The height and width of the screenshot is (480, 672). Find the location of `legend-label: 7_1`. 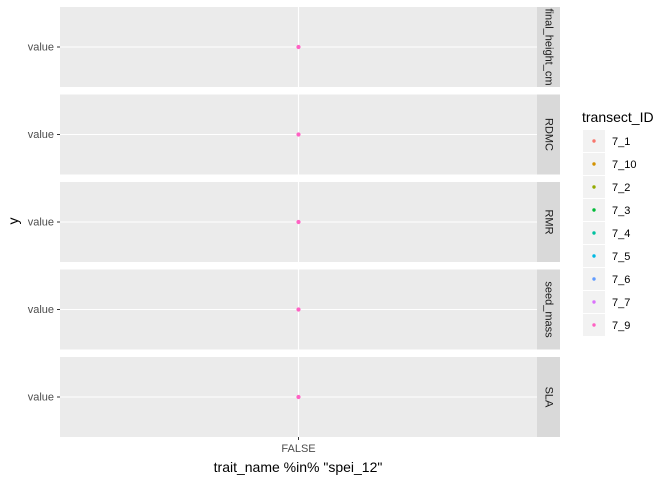

legend-label: 7_1 is located at coordinates (621, 142).